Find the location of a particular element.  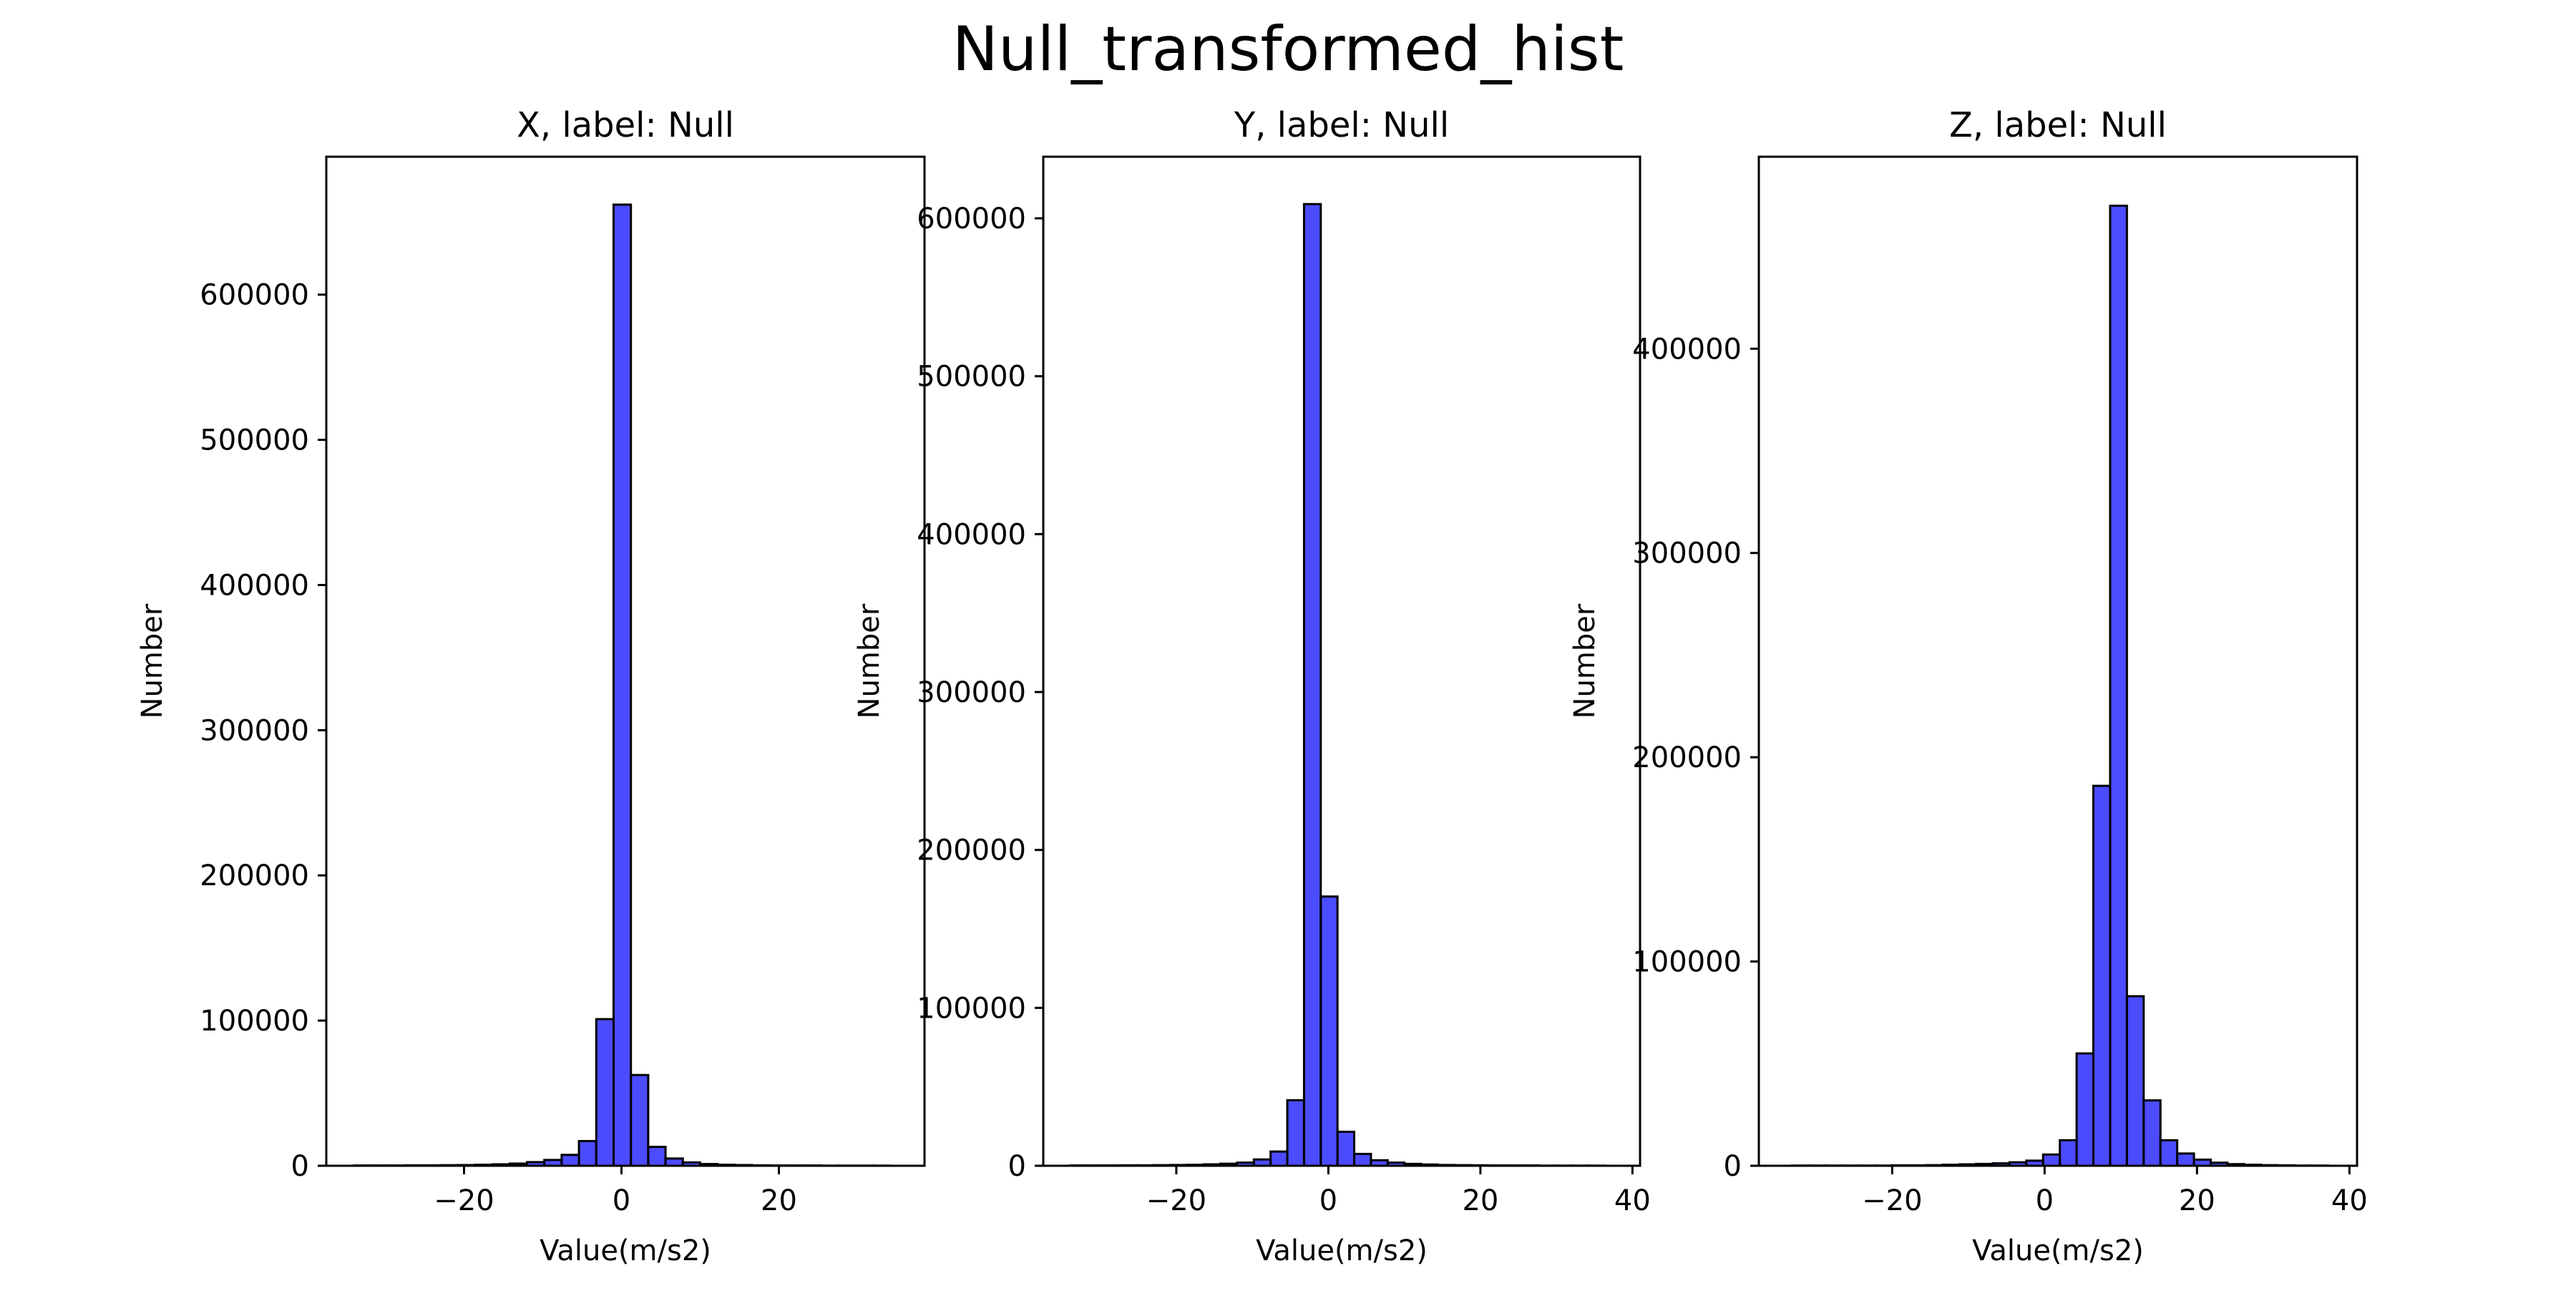

figure-title: Null_transformed_hist is located at coordinates (1288, 50).